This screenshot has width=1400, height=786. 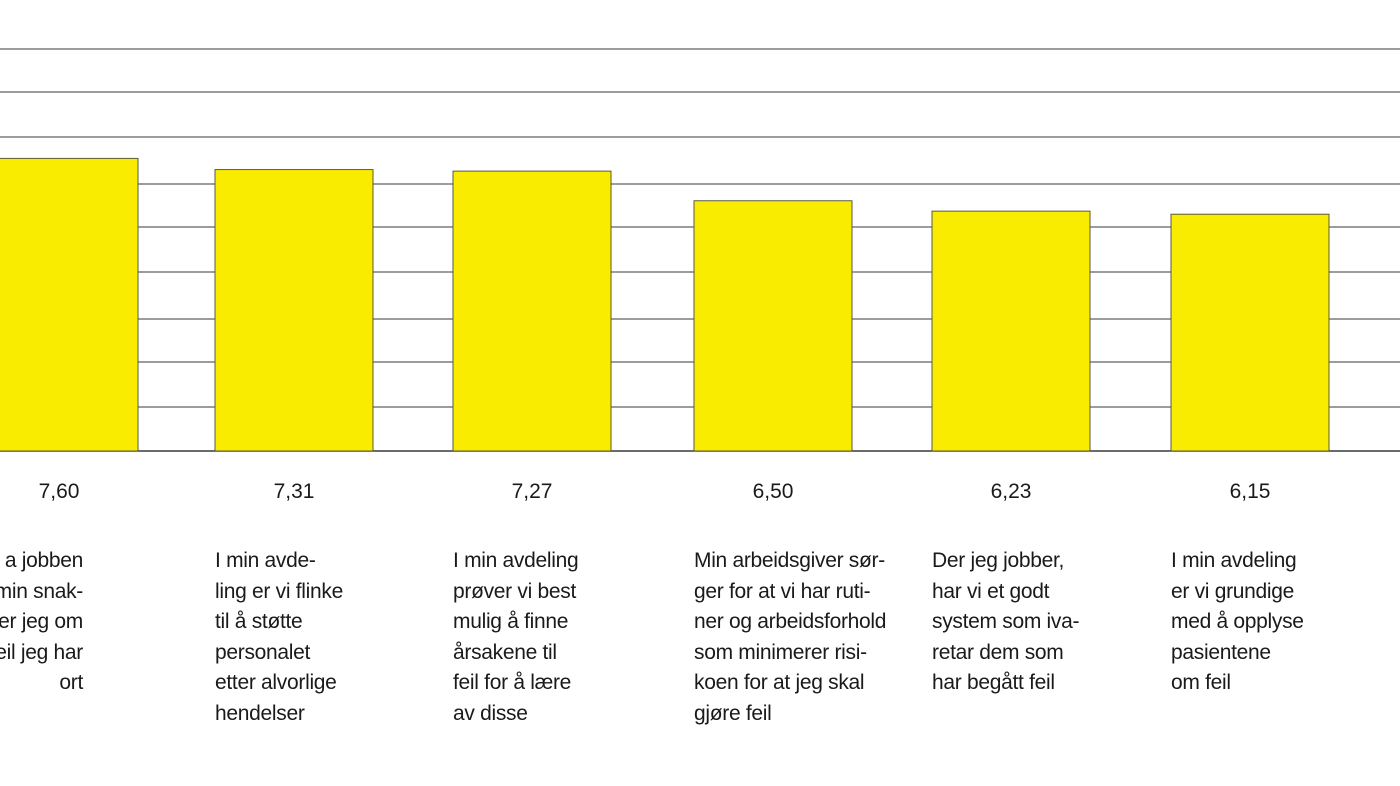 I want to click on value-labels: 7,60 7,31 7,27 6,50 6,23 6,15, so click(x=655, y=491).